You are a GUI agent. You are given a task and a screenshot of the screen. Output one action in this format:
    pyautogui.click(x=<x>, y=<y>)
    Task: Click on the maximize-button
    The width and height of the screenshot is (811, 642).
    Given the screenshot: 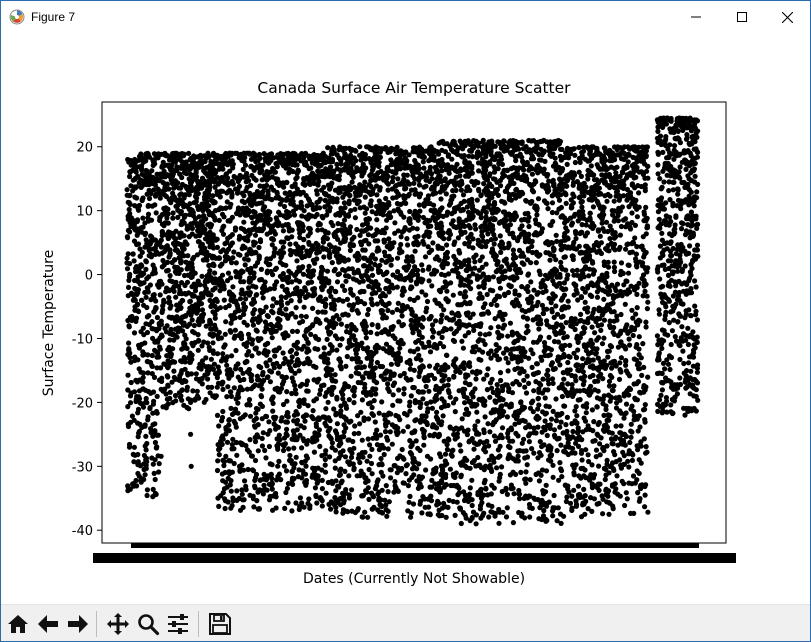 What is the action you would take?
    pyautogui.click(x=742, y=17)
    